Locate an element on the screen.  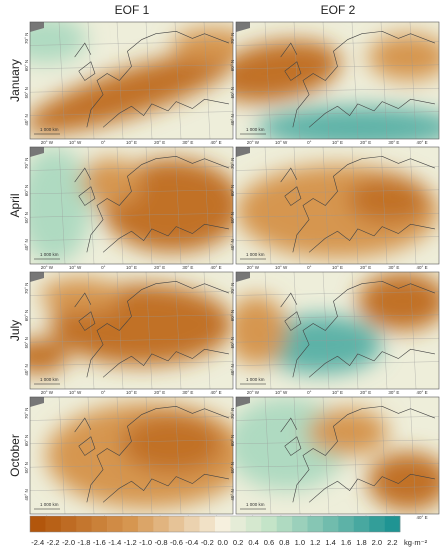
colorbar-tick-label: -1.8 is located at coordinates (83, 542).